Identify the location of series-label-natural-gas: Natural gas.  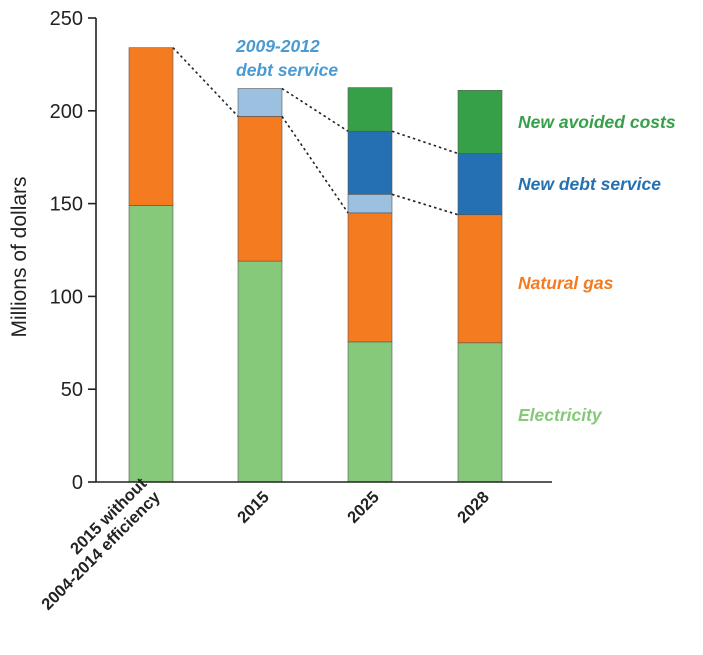
(566, 283).